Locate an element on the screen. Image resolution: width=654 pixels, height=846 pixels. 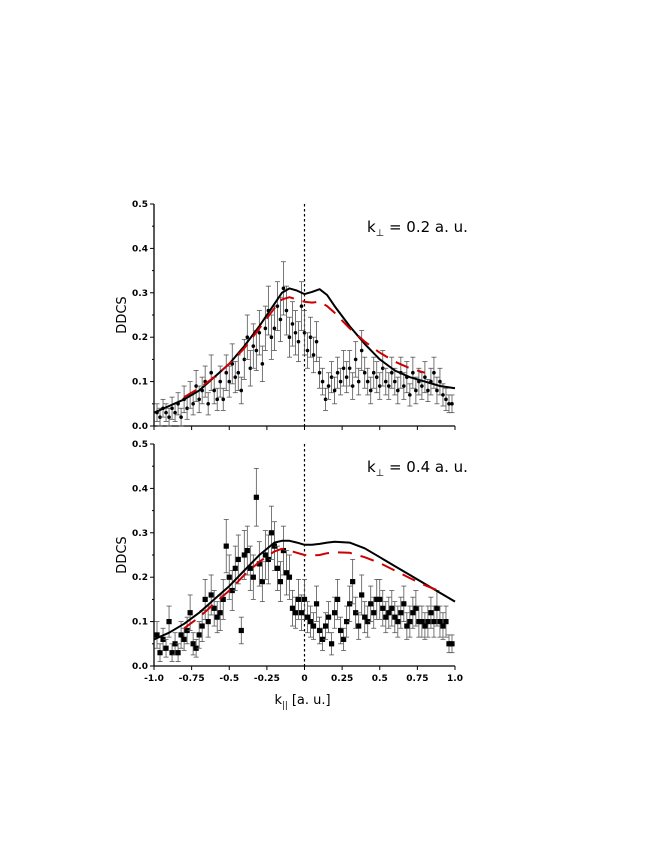
x-axis-title-main: k is located at coordinates (279, 700).